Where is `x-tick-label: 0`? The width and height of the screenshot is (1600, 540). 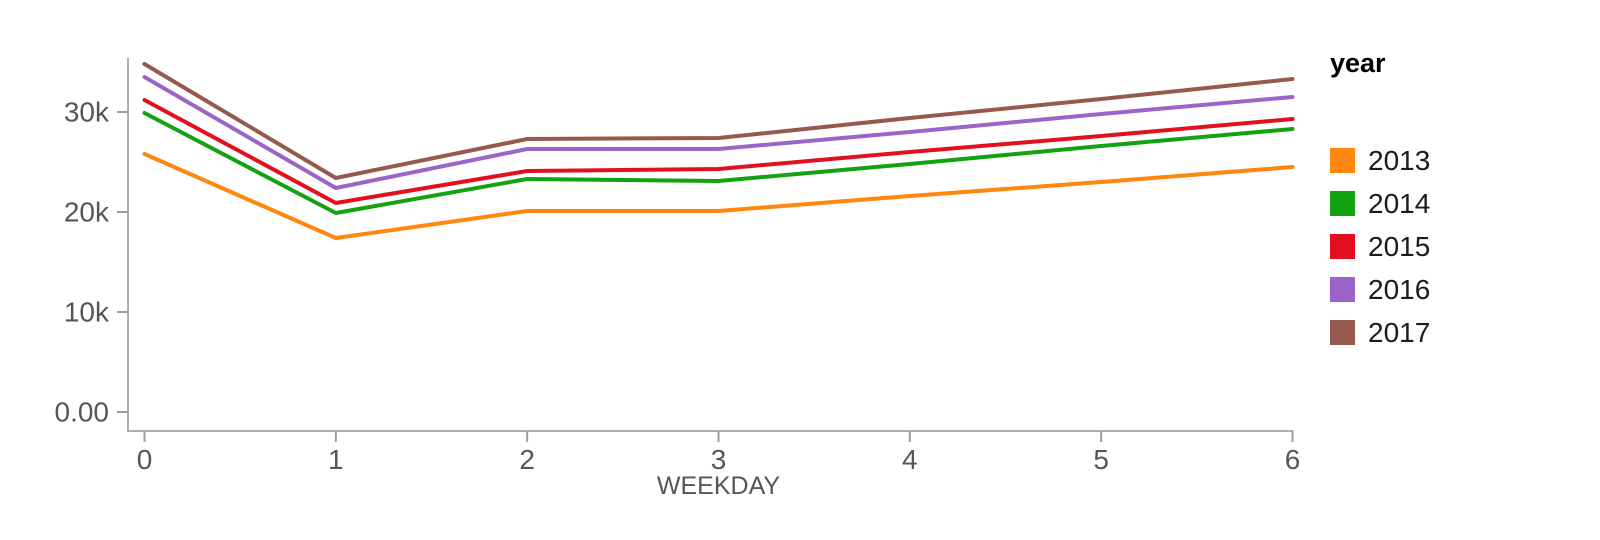
x-tick-label: 0 is located at coordinates (145, 459).